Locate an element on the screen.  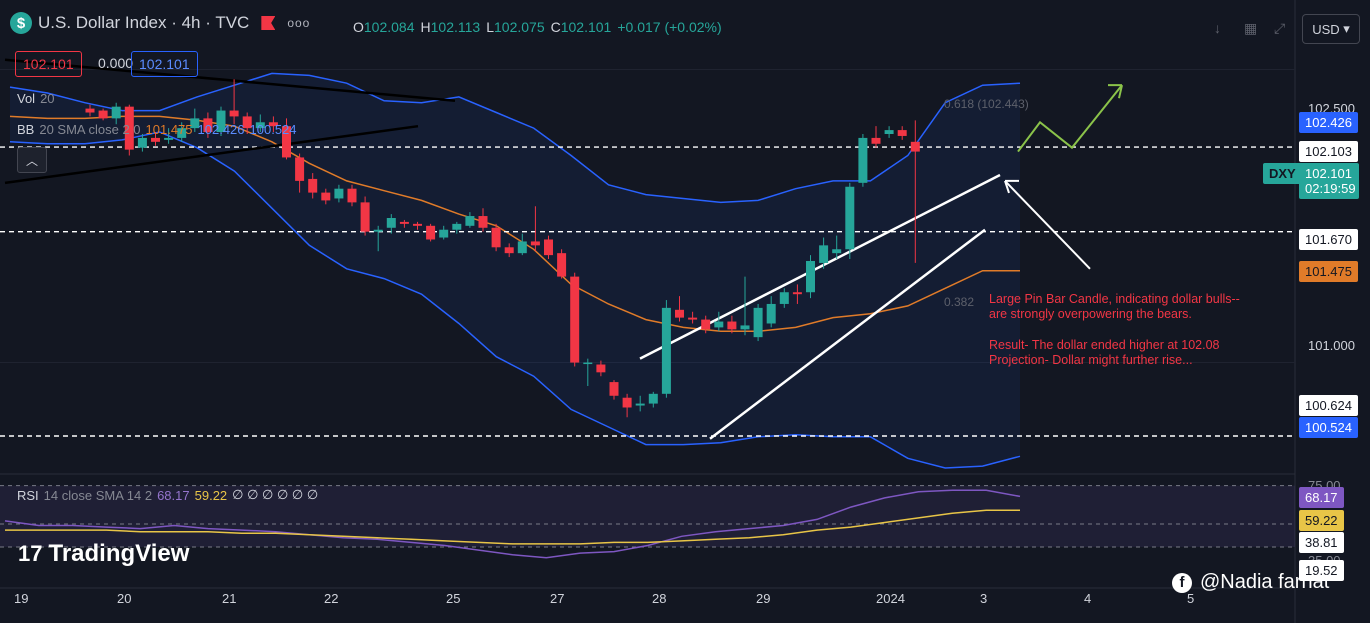
symbol-title: U.S. Dollar Index · 4h · TVC is located at coordinates (144, 22).